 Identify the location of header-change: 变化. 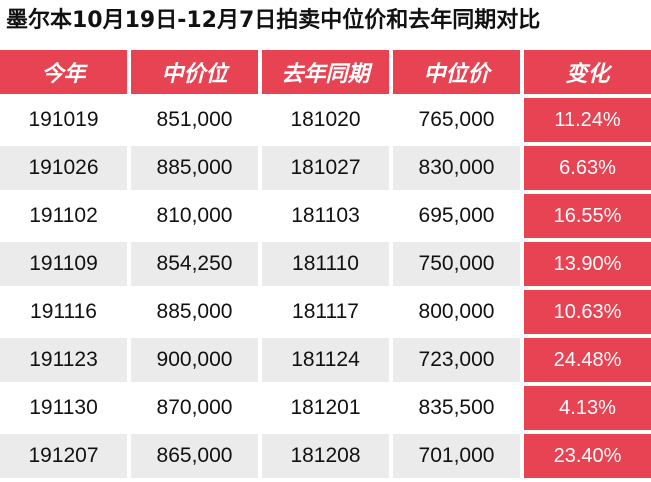
(587, 72).